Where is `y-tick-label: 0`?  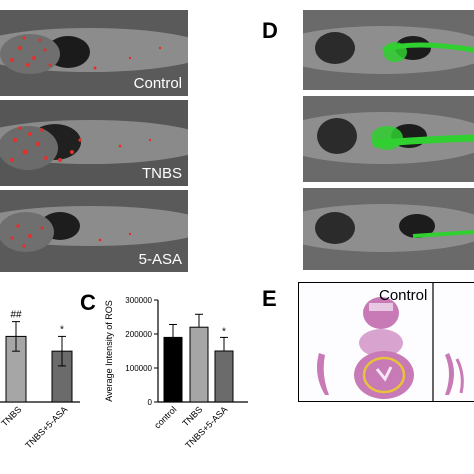 y-tick-label: 0 is located at coordinates (150, 402).